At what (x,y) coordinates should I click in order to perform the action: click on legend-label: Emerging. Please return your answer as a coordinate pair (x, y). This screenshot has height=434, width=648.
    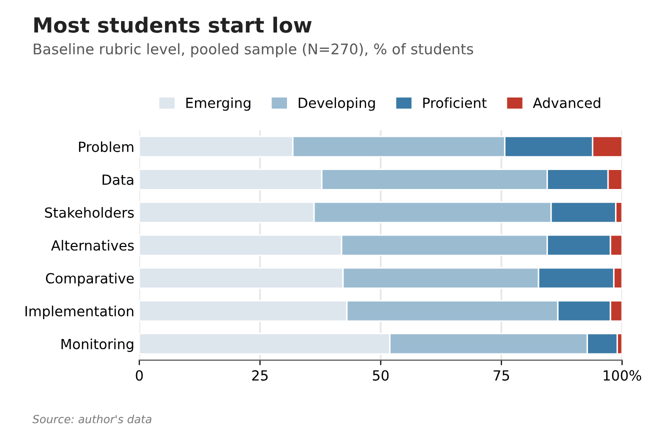
    Looking at the image, I should click on (218, 104).